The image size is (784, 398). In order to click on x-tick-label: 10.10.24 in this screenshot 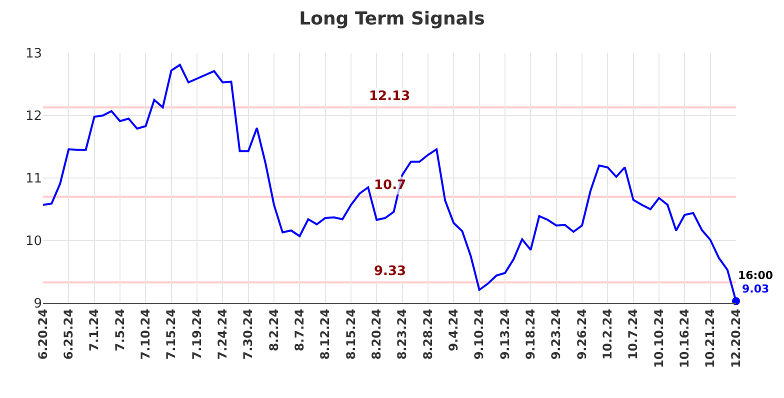, I will do `click(659, 338)`.